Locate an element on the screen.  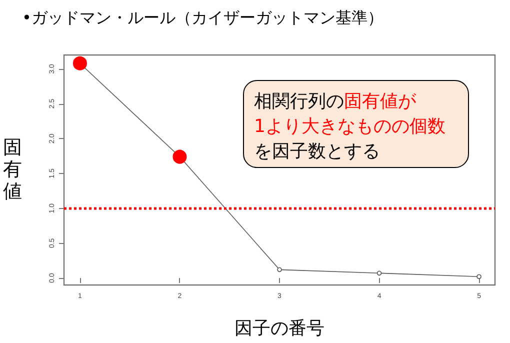
annotation: 相関行列の is located at coordinates (299, 101).